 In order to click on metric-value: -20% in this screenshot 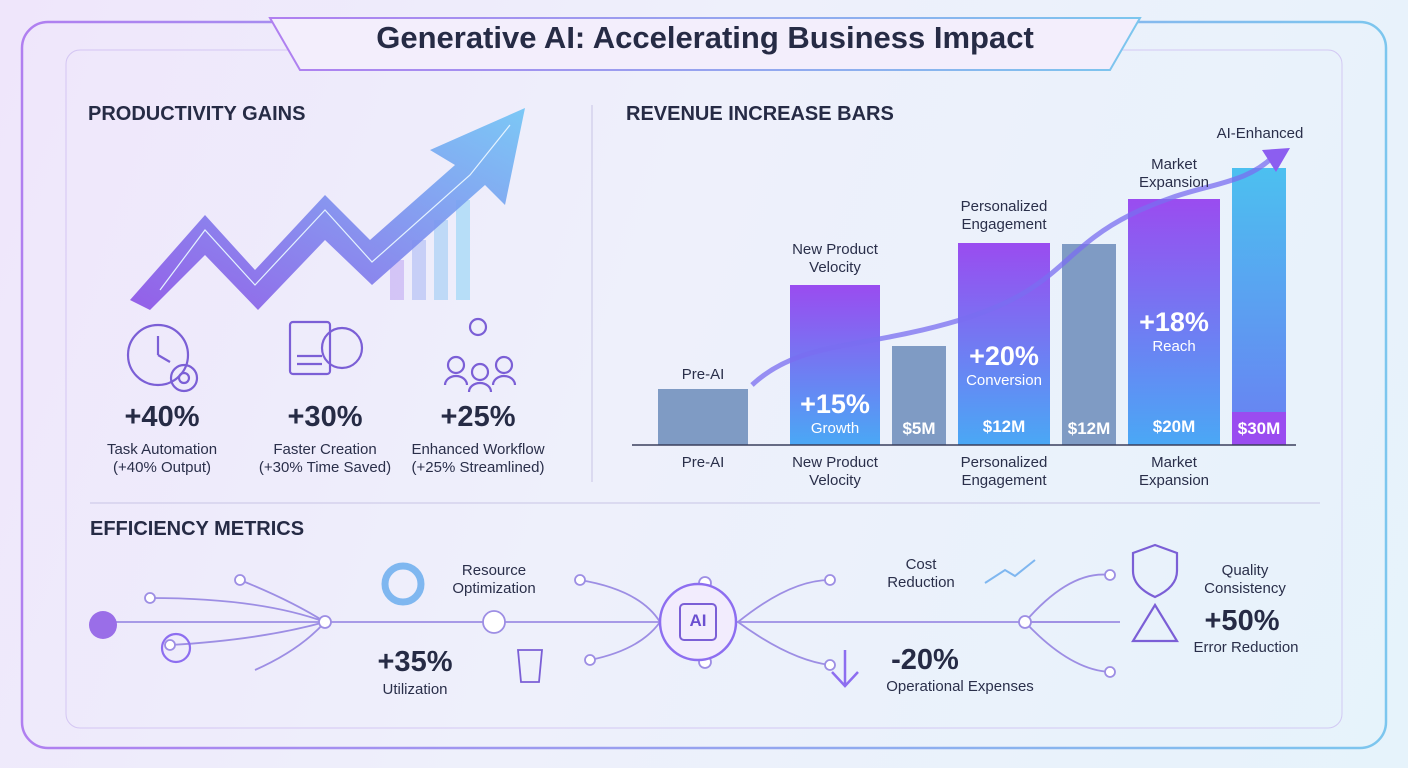, I will do `click(925, 660)`.